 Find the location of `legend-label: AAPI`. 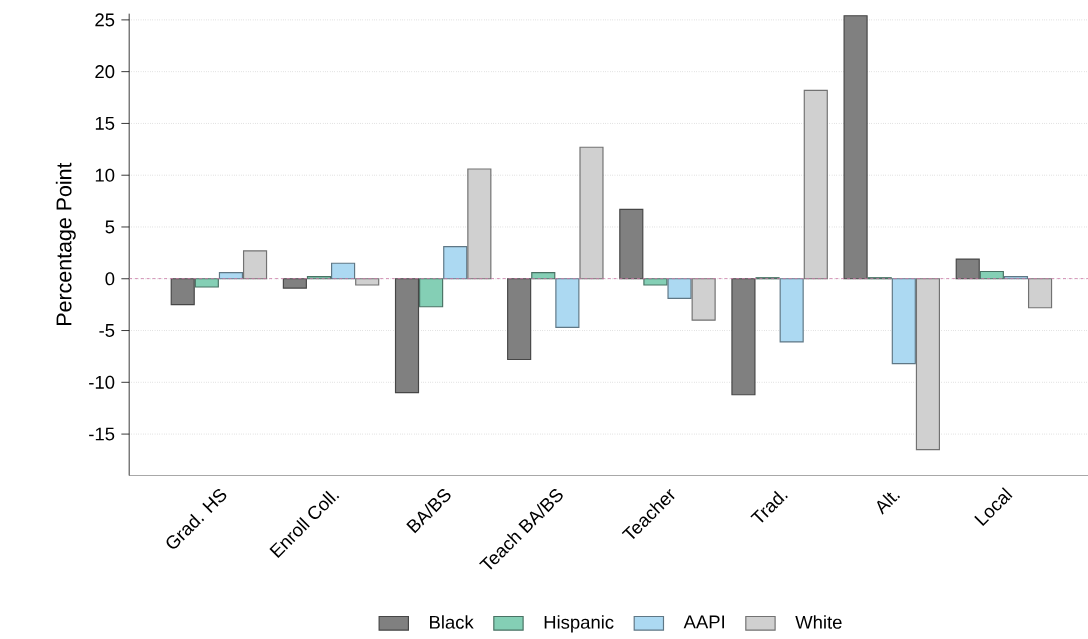

legend-label: AAPI is located at coordinates (704, 622).